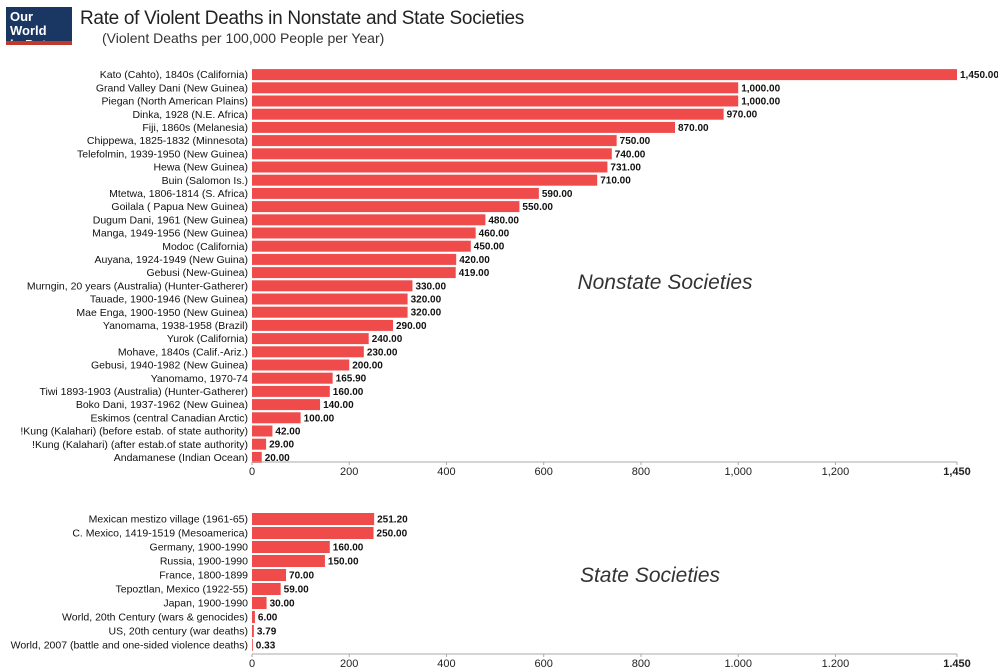  What do you see at coordinates (175, 326) in the screenshot?
I see `category-label: Yanomama, 1938-1958 (Brazil)` at bounding box center [175, 326].